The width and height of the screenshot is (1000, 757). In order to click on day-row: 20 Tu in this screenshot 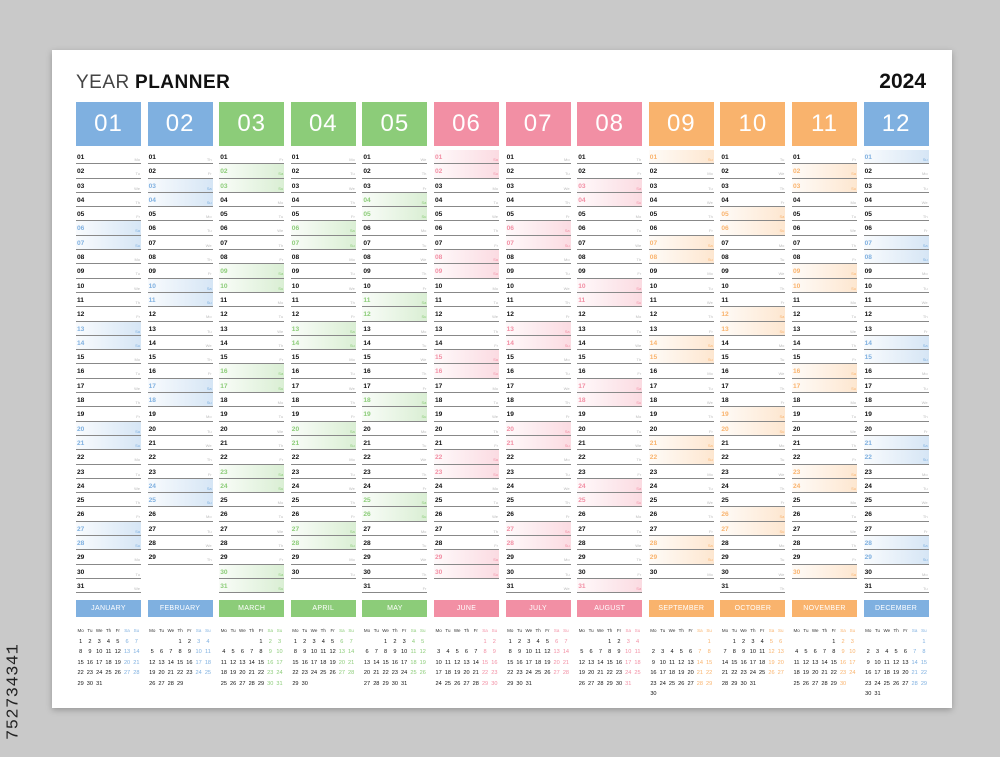, I will do `click(180, 429)`.